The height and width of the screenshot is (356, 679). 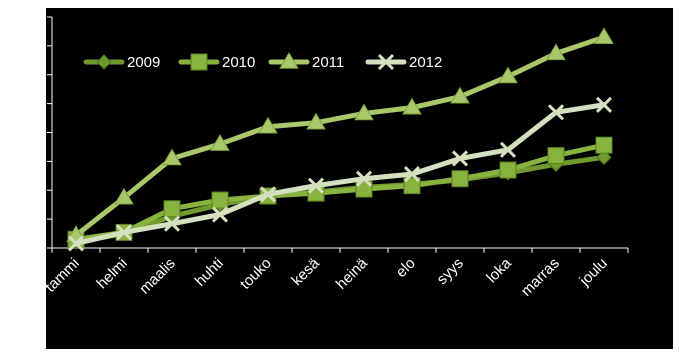 I want to click on y-tick-label: 300, so click(x=29, y=75).